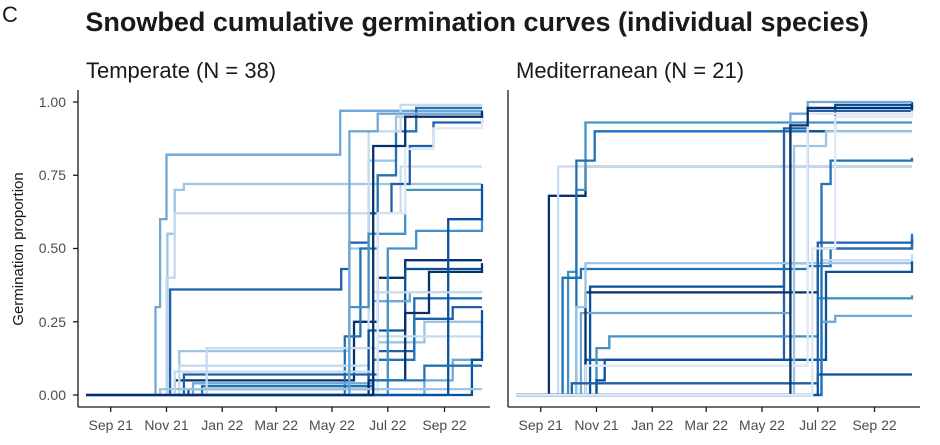  Describe the element at coordinates (52, 322) in the screenshot. I see `y-tick-label: 0.25` at that location.